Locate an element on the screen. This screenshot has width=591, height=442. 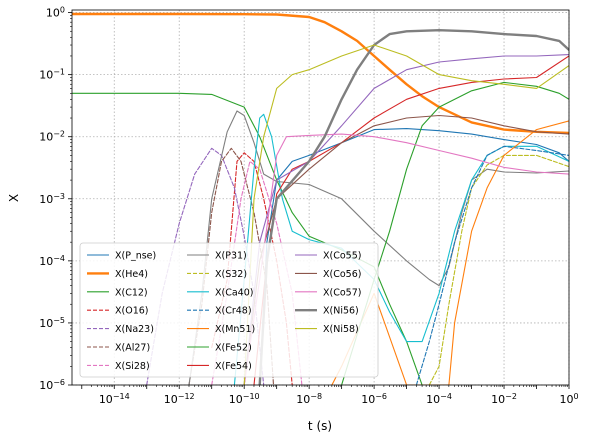
legend-label: X(S32) is located at coordinates (231, 274).